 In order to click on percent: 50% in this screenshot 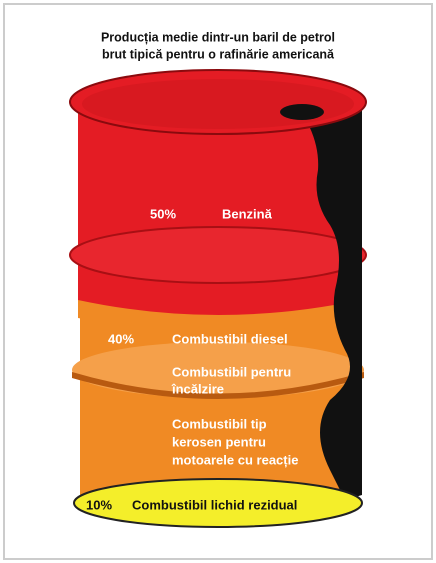, I will do `click(163, 213)`.